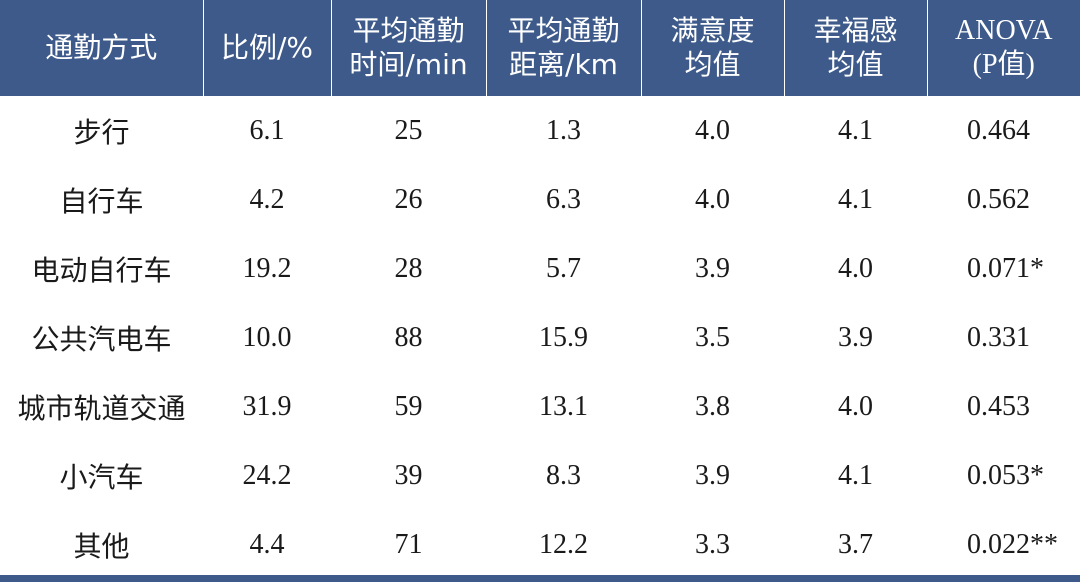 The height and width of the screenshot is (582, 1080). Describe the element at coordinates (998, 337) in the screenshot. I see `cell-anova: 0.331` at that location.